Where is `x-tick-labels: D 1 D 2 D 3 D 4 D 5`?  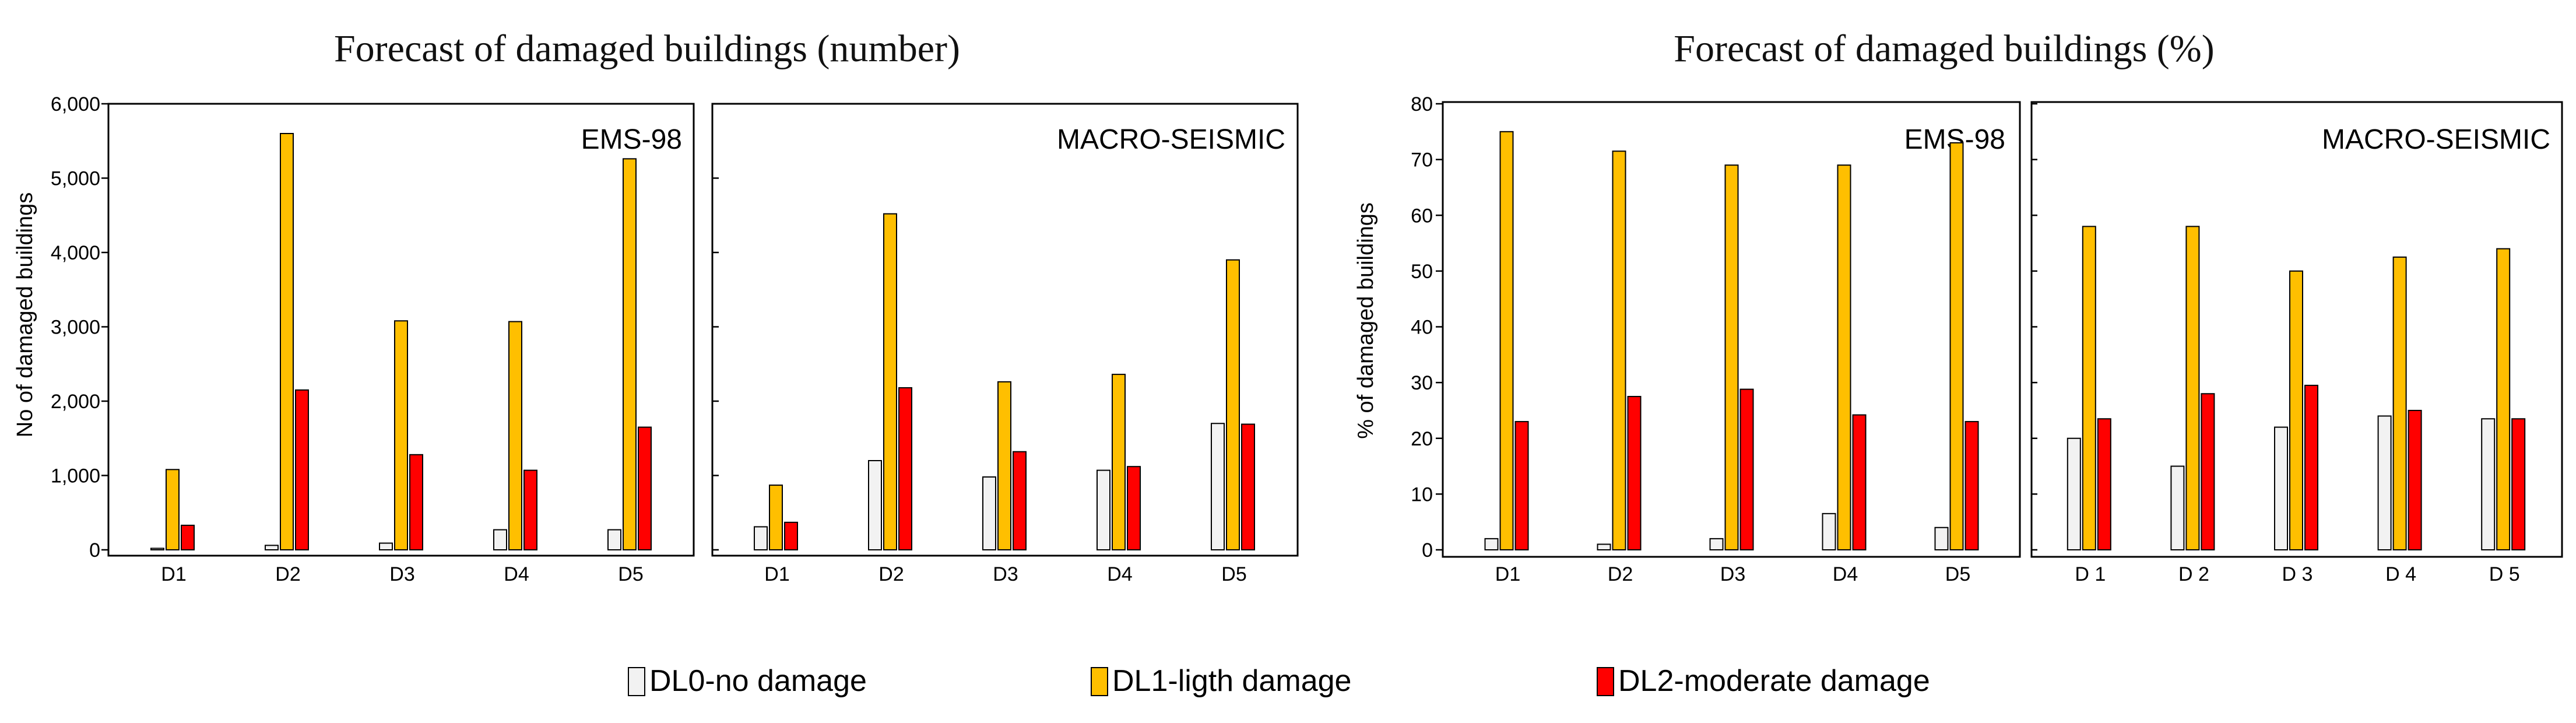
x-tick-labels: D 1 D 2 D 3 D 4 D 5 is located at coordinates (2297, 574).